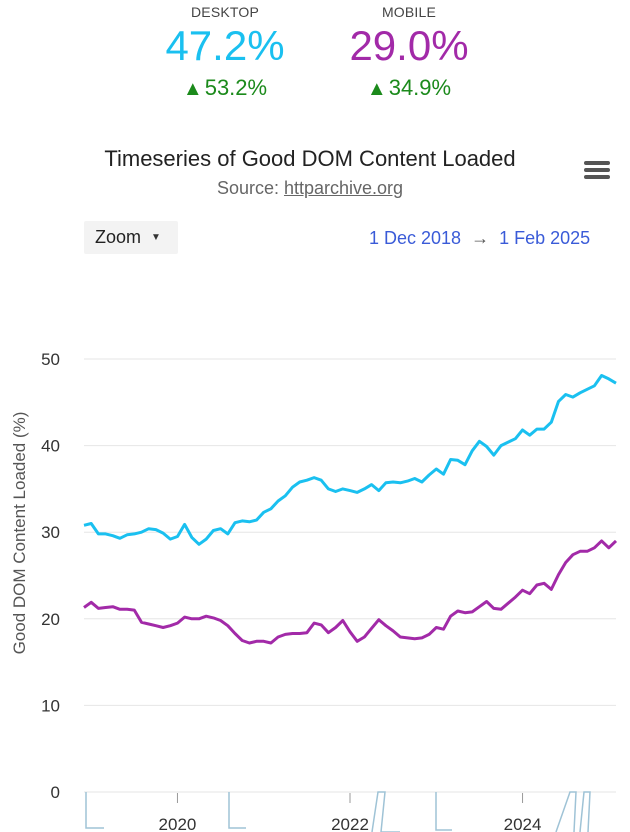 The image size is (630, 832). What do you see at coordinates (415, 238) in the screenshot?
I see `range-start: 1 Dec 2018` at bounding box center [415, 238].